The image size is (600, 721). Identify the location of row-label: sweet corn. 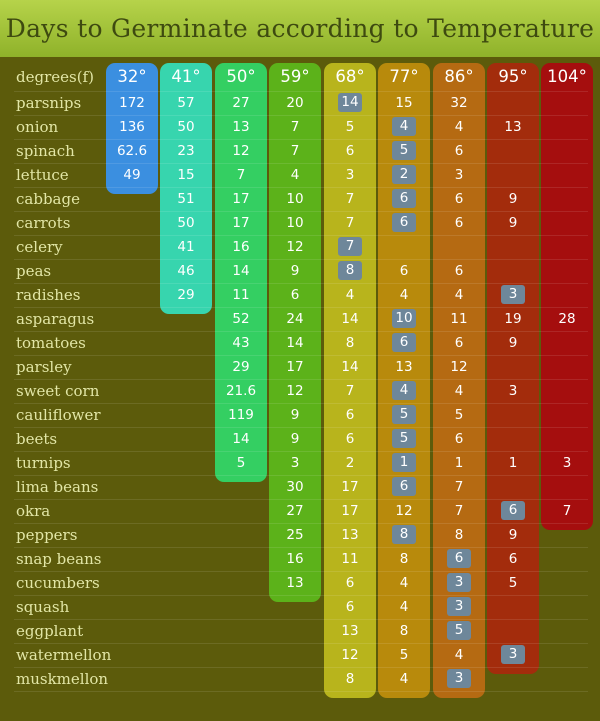
(58, 391).